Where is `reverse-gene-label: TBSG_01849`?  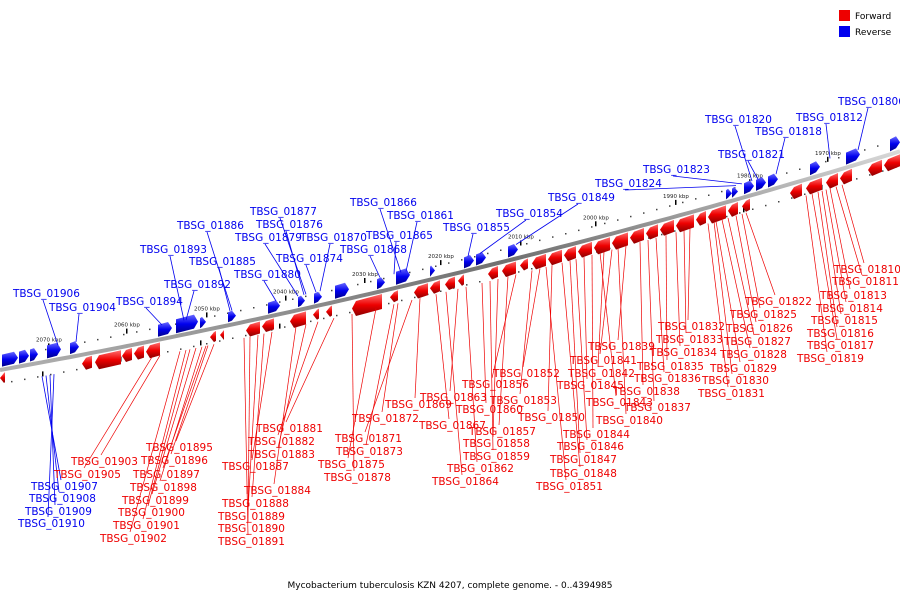
reverse-gene-label: TBSG_01849 is located at coordinates (581, 198).